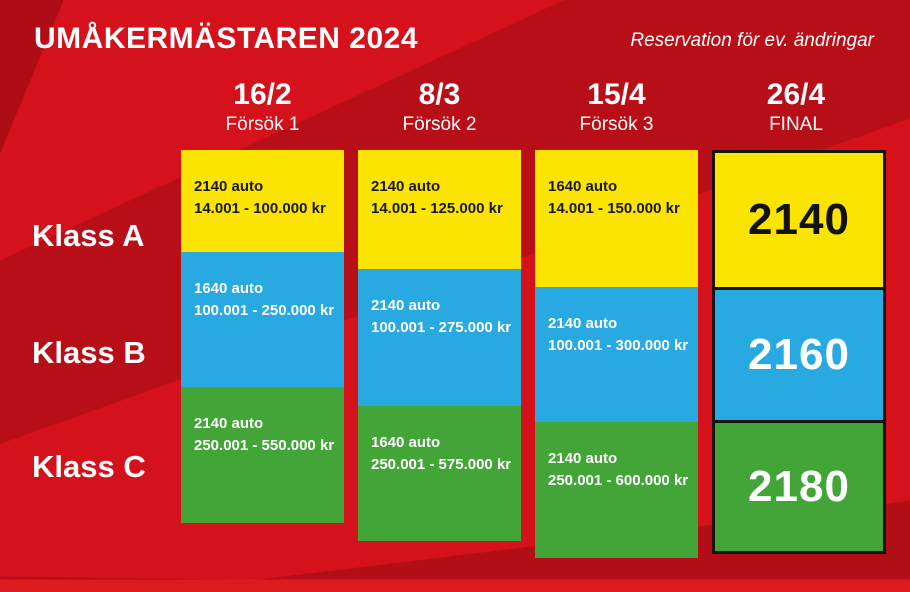  I want to click on date-label: 8/3, so click(439, 94).